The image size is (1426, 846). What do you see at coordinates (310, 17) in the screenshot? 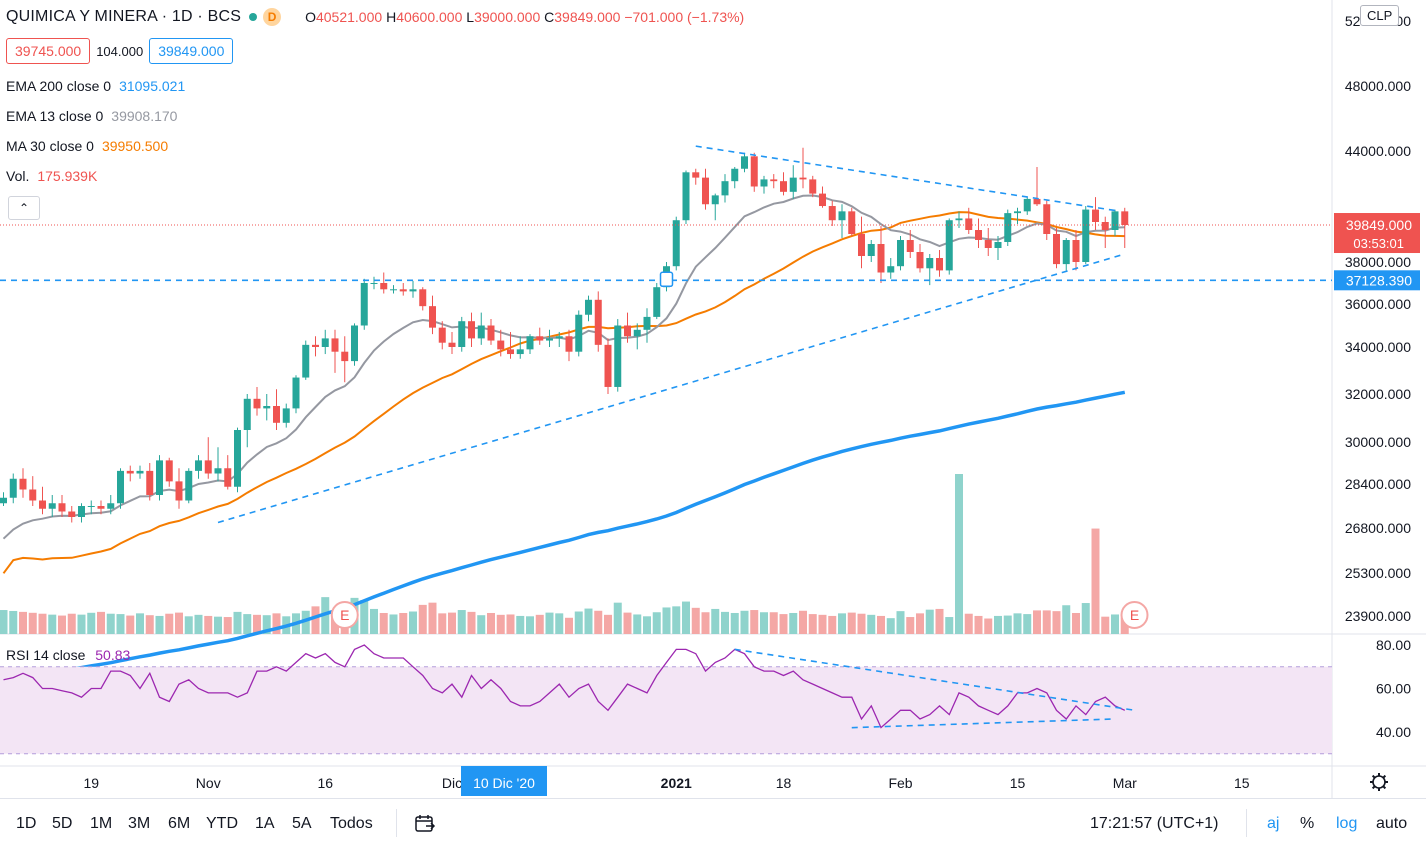
I see `open-label: O` at bounding box center [310, 17].